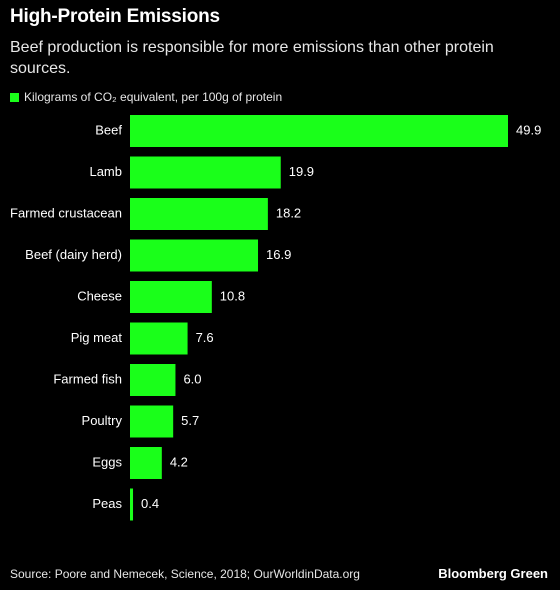 The image size is (560, 590). I want to click on value-label: 4.2, so click(179, 461).